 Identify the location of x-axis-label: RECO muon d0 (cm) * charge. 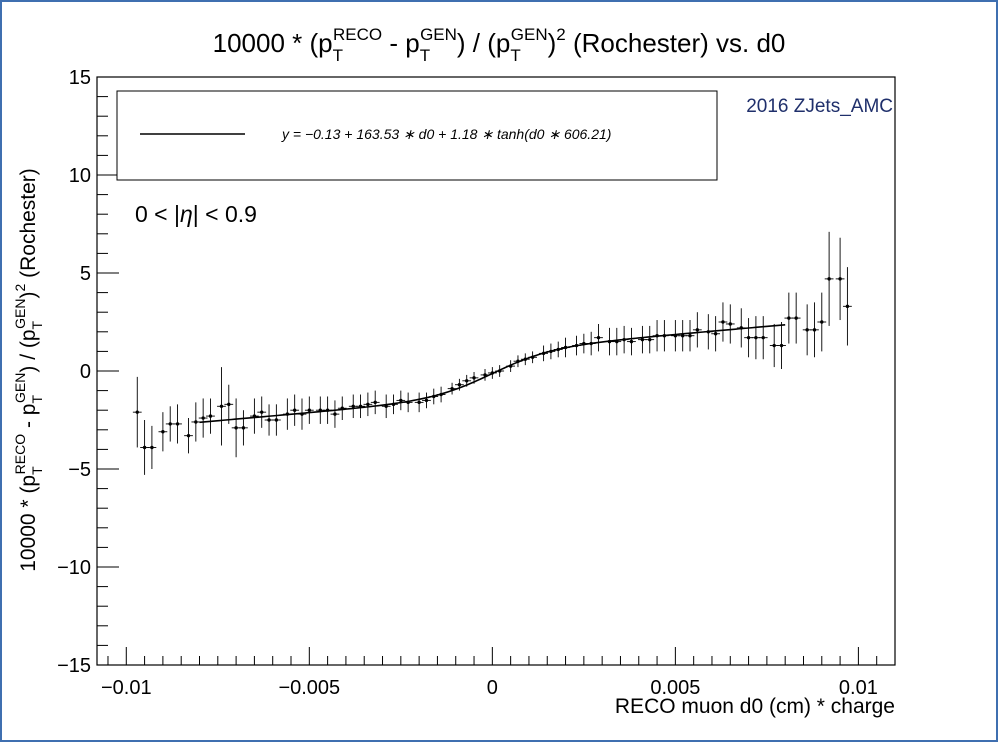
(755, 706).